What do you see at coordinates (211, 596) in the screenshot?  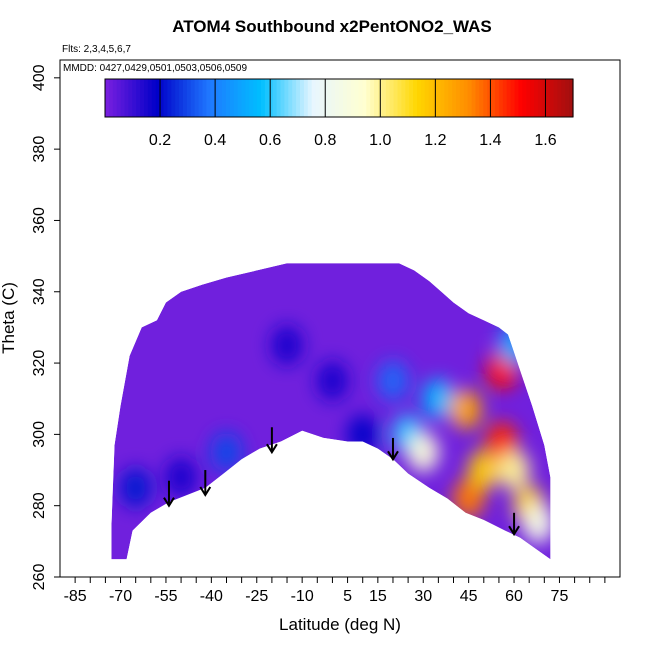 I see `x-tick-label: -40` at bounding box center [211, 596].